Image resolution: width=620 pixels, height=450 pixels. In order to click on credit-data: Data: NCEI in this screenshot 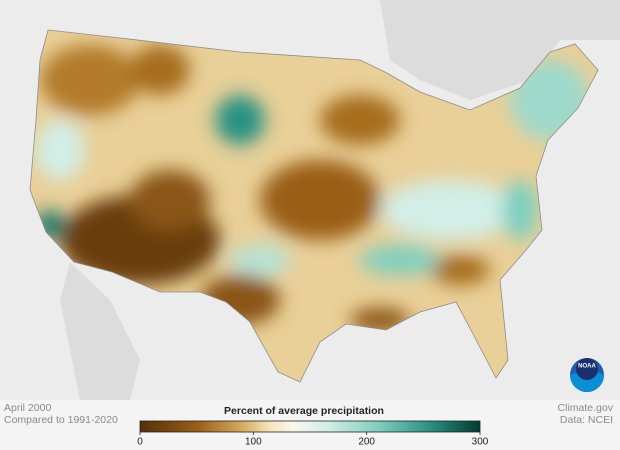, I will do `click(586, 420)`.